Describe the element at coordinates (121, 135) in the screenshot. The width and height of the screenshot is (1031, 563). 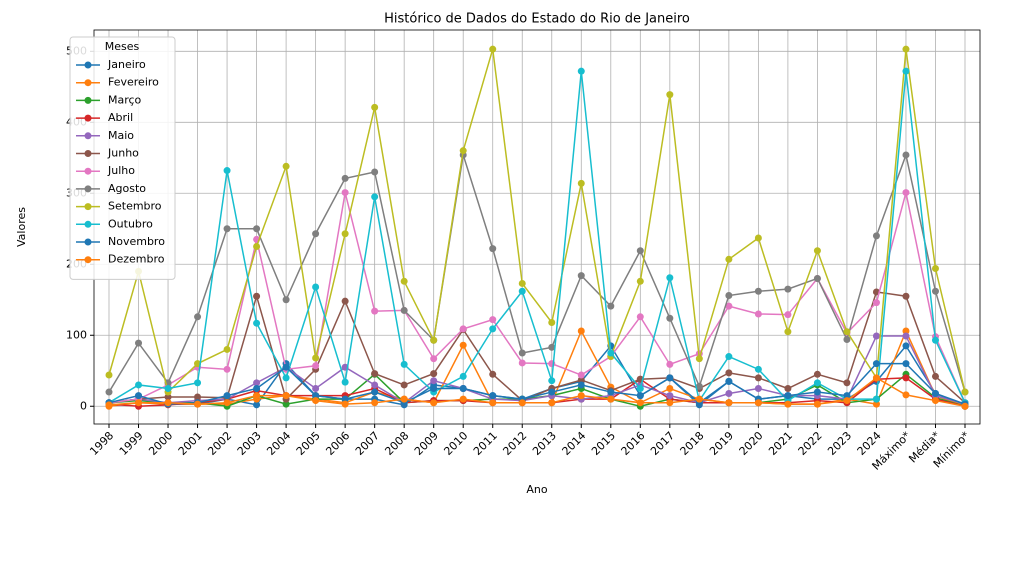
I see `legend-label: Maio` at that location.